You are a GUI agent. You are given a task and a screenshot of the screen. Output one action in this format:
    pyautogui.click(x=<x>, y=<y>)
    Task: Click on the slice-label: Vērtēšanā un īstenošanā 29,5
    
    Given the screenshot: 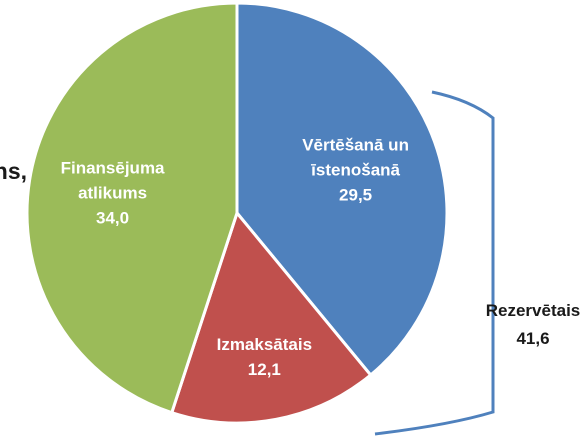 What is the action you would take?
    pyautogui.click(x=356, y=170)
    